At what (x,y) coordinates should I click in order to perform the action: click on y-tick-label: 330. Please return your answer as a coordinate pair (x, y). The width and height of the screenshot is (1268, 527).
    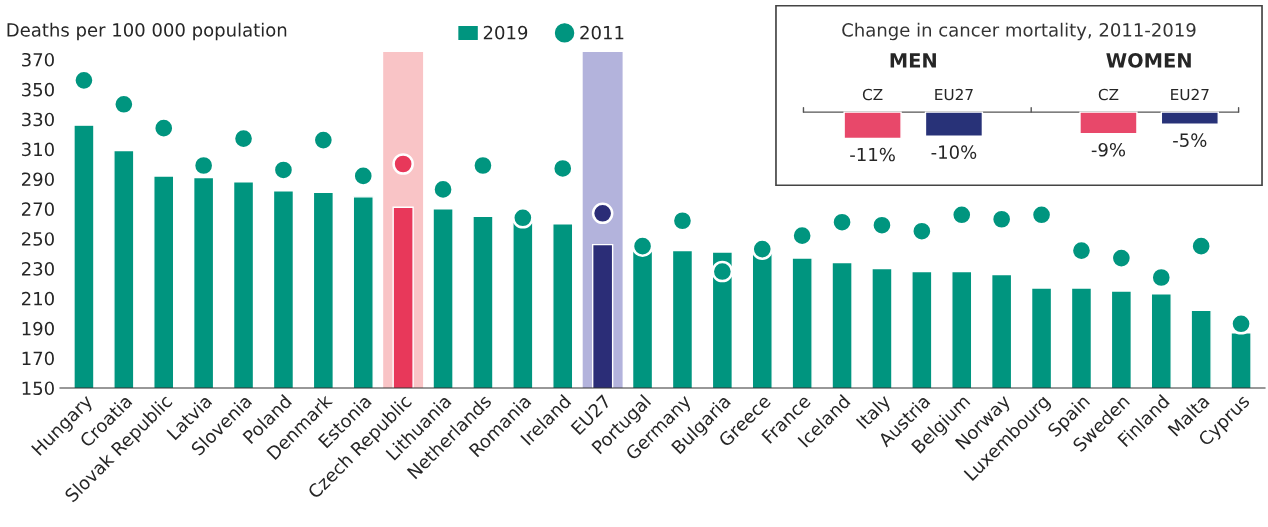
    Looking at the image, I should click on (38, 119).